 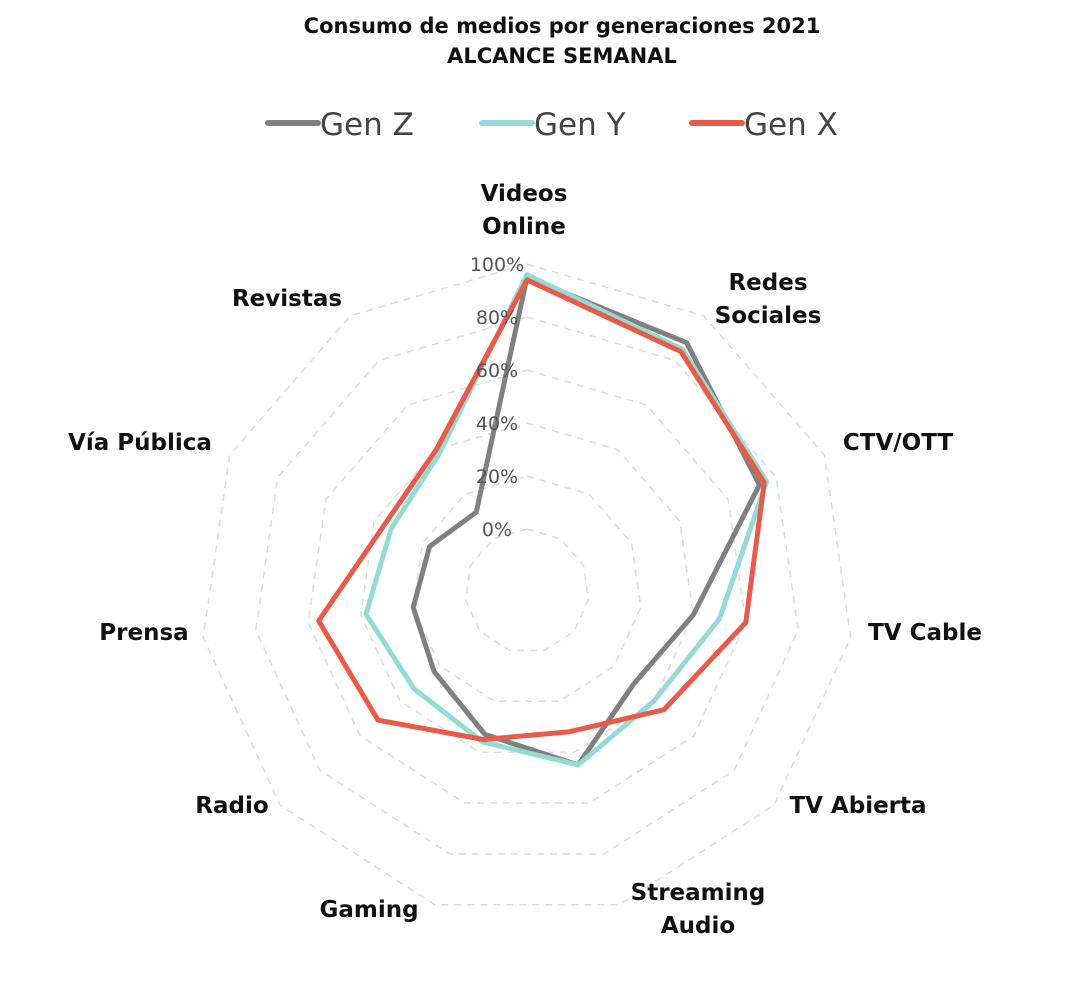 I want to click on chart-title: Consumo de medios por generaciones 2021, so click(x=562, y=26).